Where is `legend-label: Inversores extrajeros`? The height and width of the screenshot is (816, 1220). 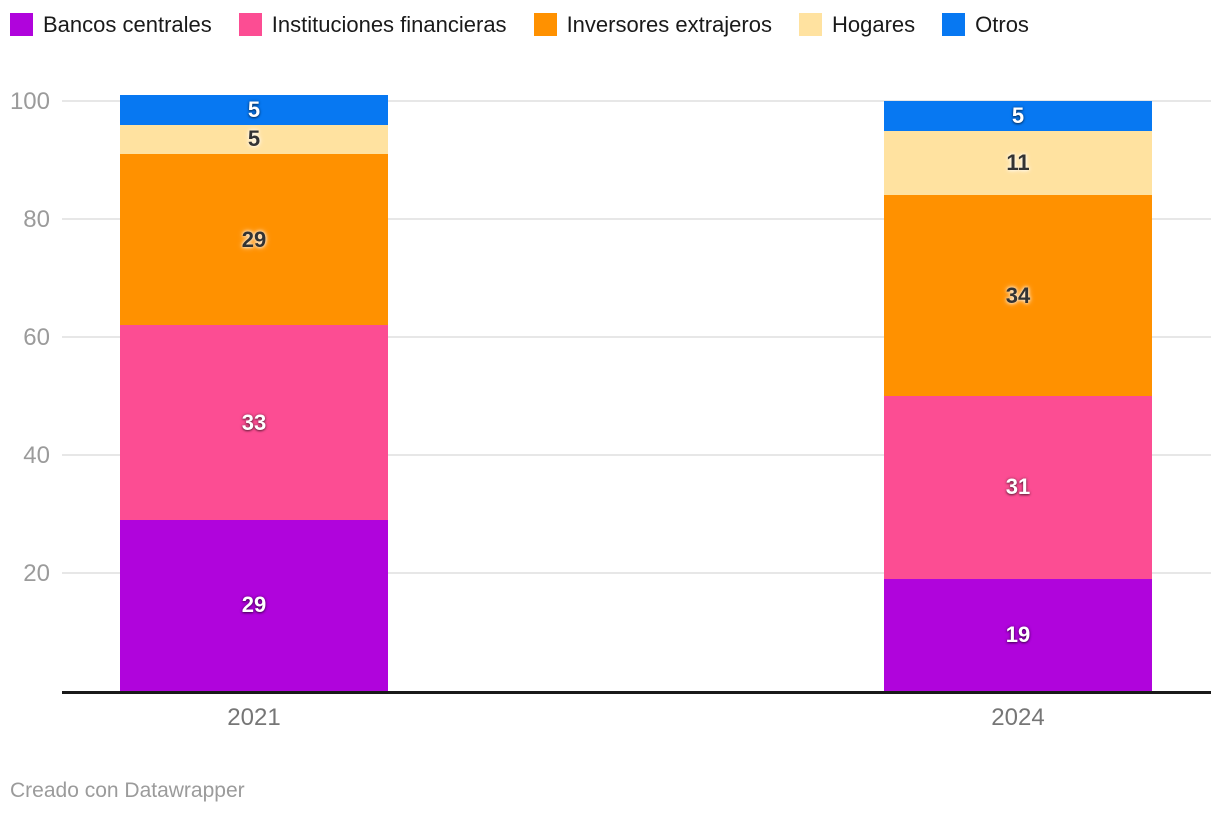 legend-label: Inversores extrajeros is located at coordinates (669, 24).